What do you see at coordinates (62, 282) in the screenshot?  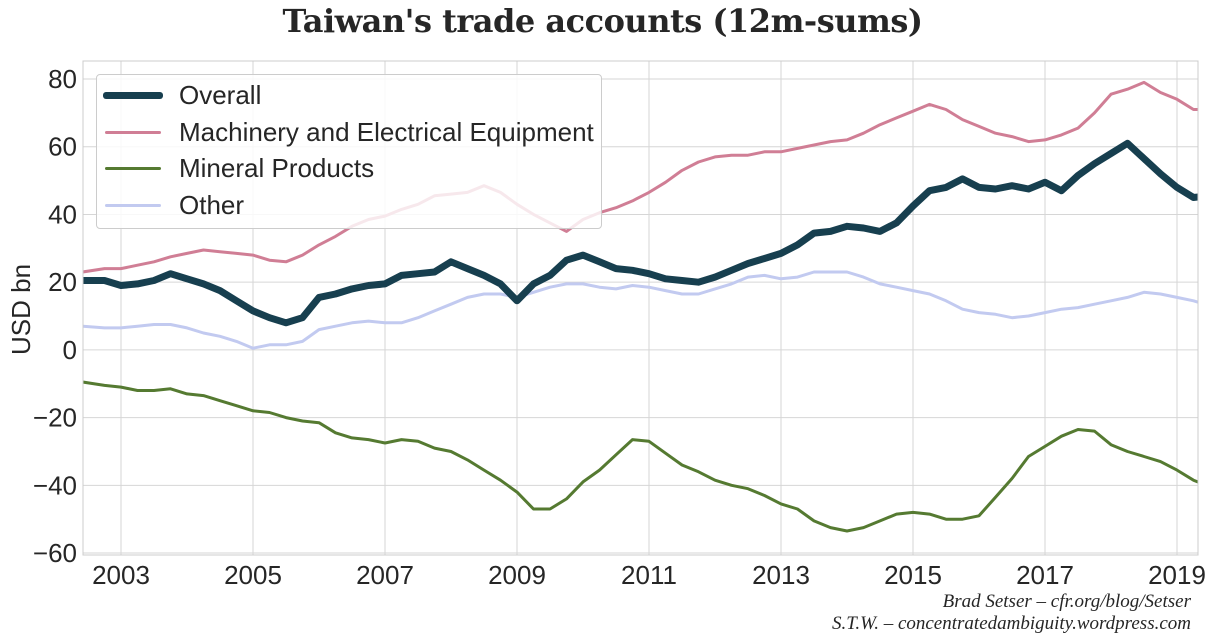 I see `y-tick-label: 20` at bounding box center [62, 282].